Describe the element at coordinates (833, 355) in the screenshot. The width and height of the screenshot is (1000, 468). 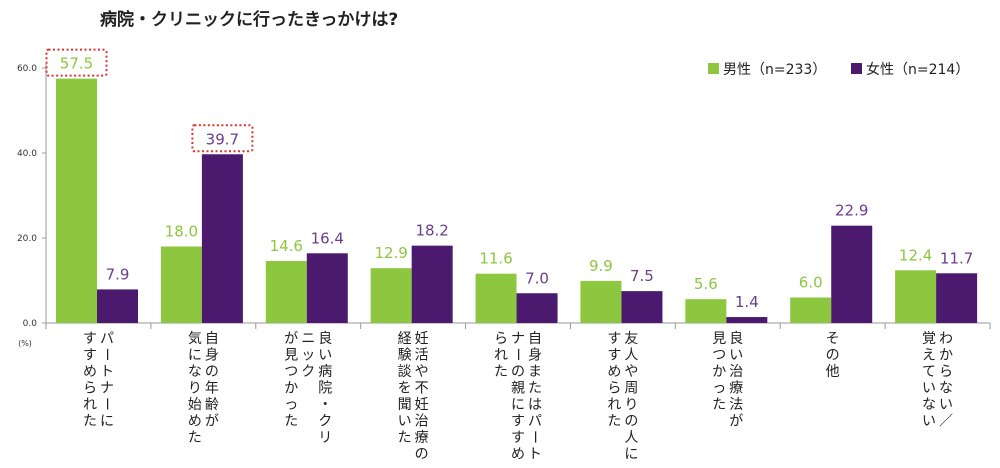
I see `category-label: その他` at that location.